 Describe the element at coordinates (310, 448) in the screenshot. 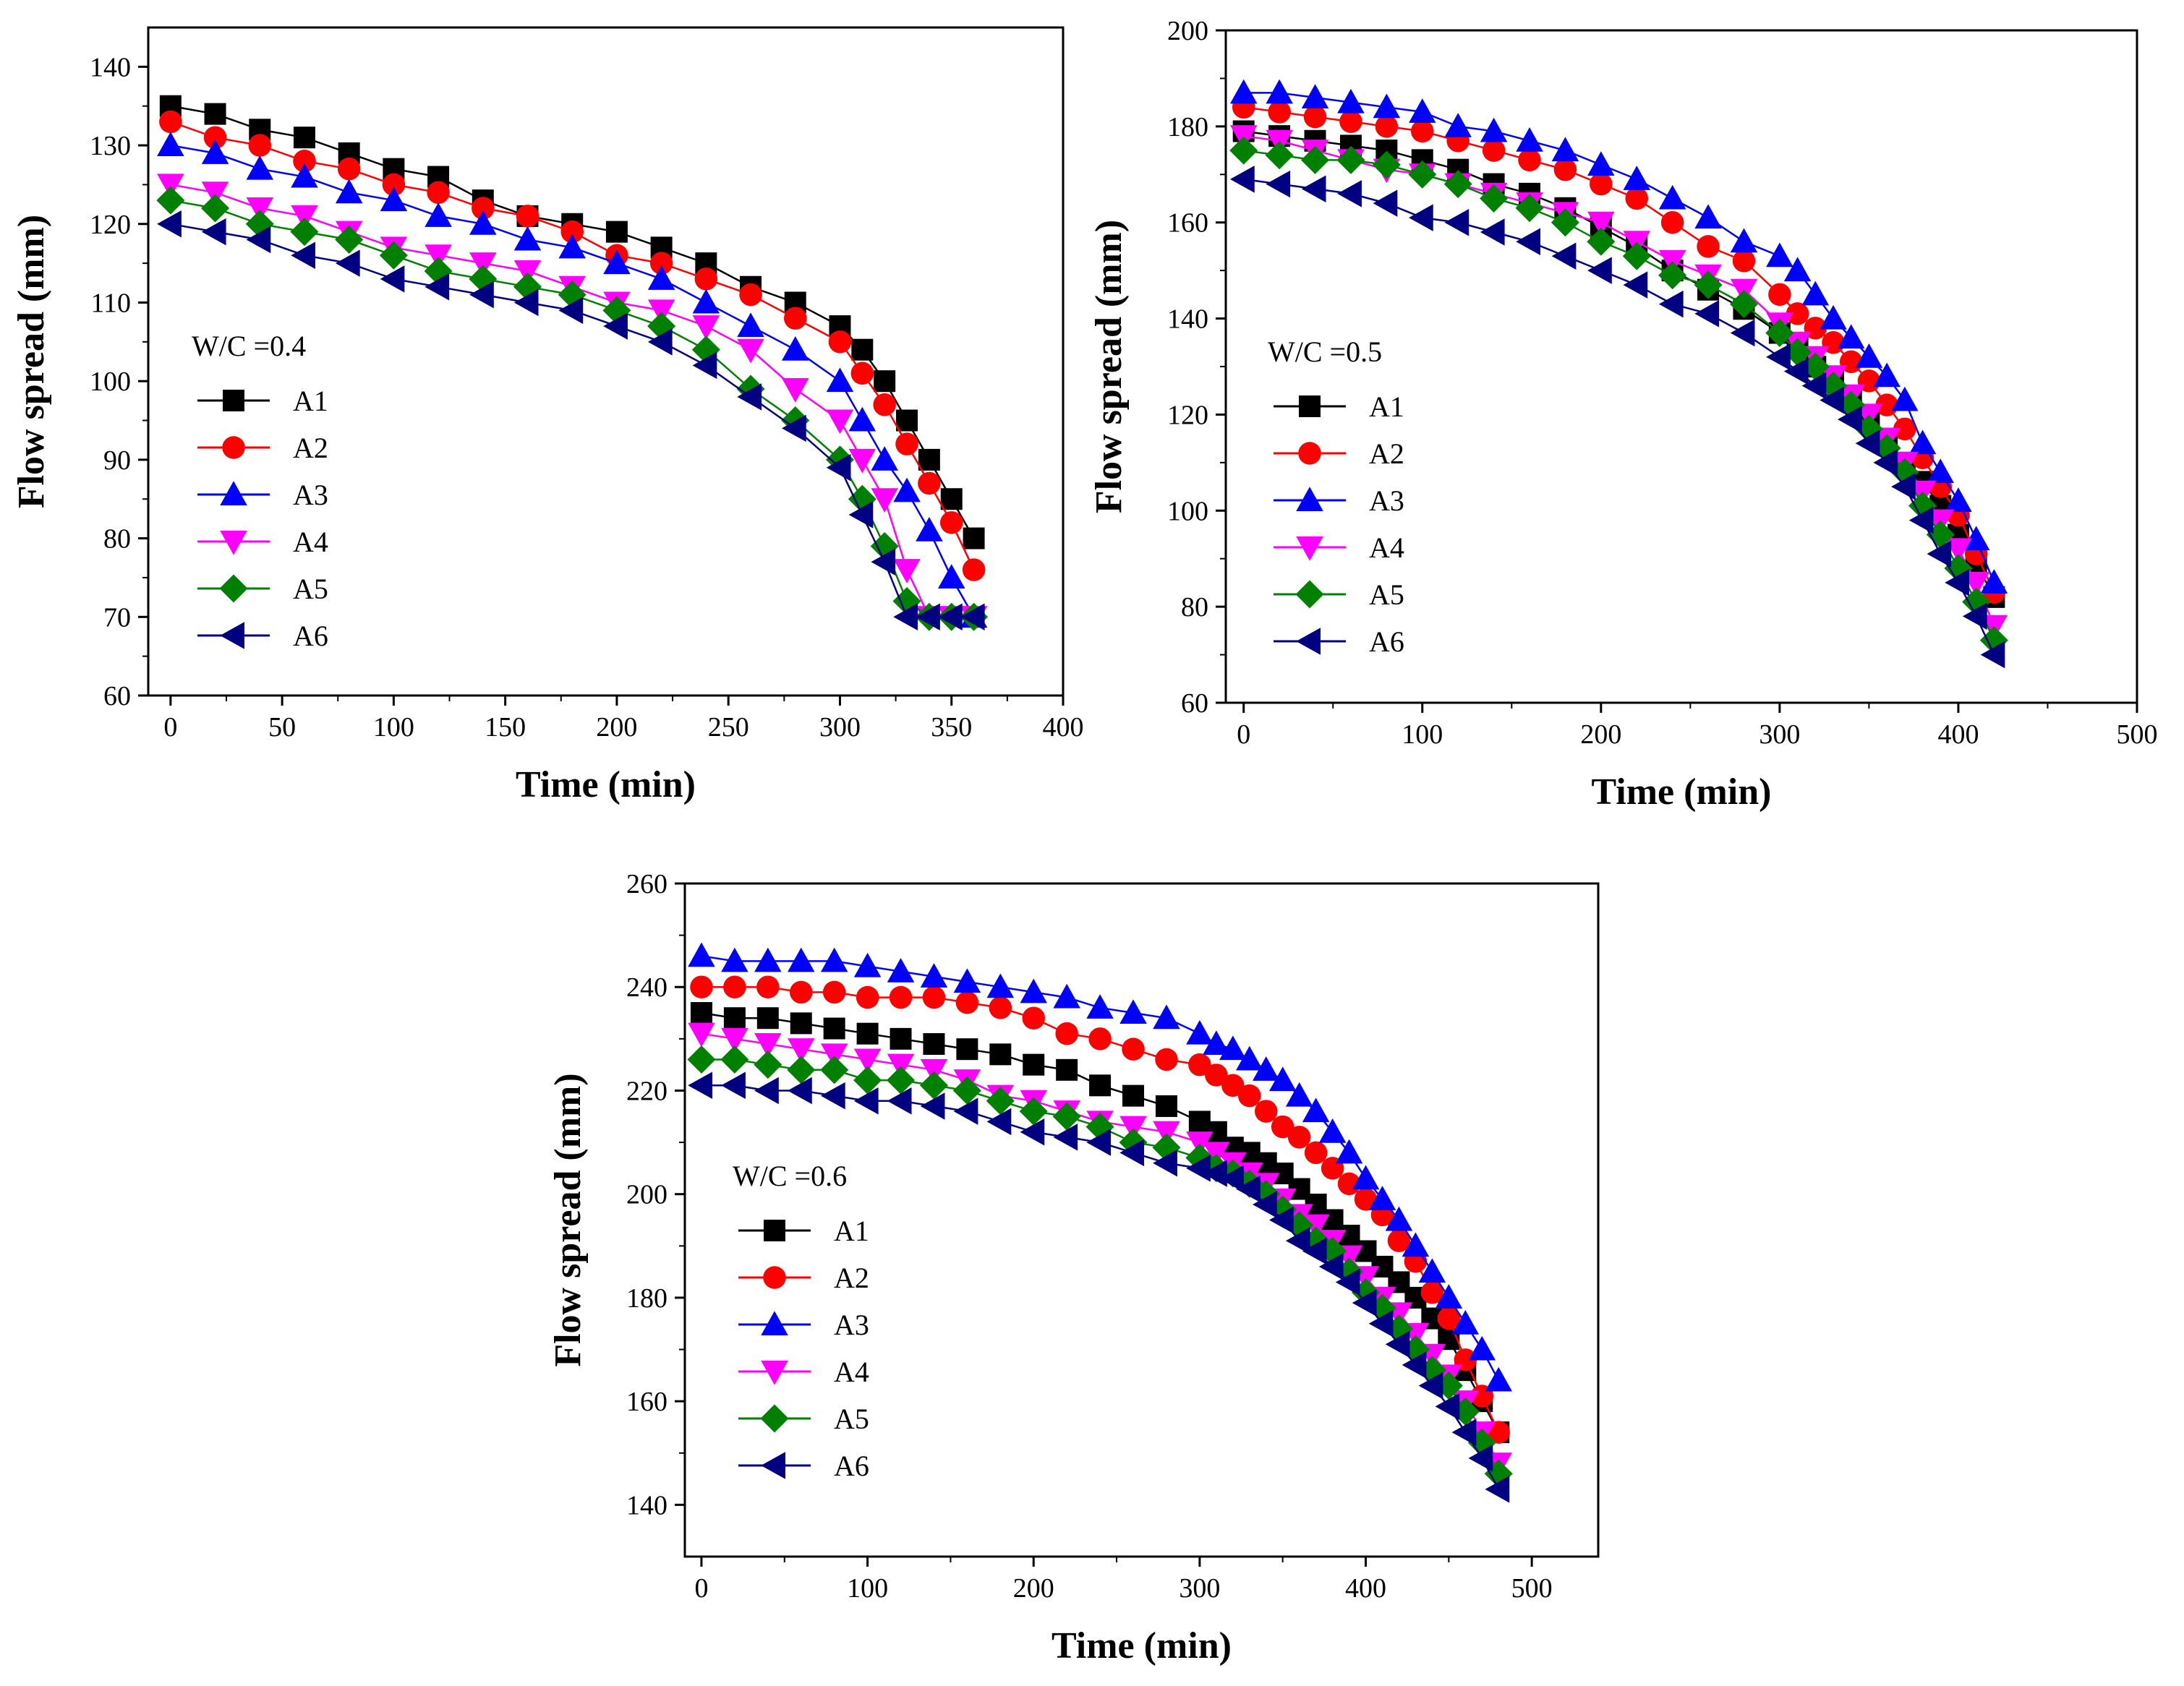

I see `legend-label: A2` at that location.